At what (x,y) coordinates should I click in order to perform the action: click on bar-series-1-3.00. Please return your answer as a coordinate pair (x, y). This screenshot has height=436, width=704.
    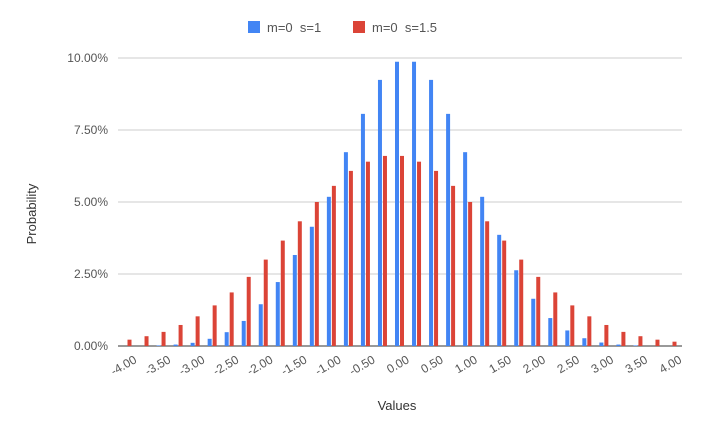
    Looking at the image, I should click on (601, 344).